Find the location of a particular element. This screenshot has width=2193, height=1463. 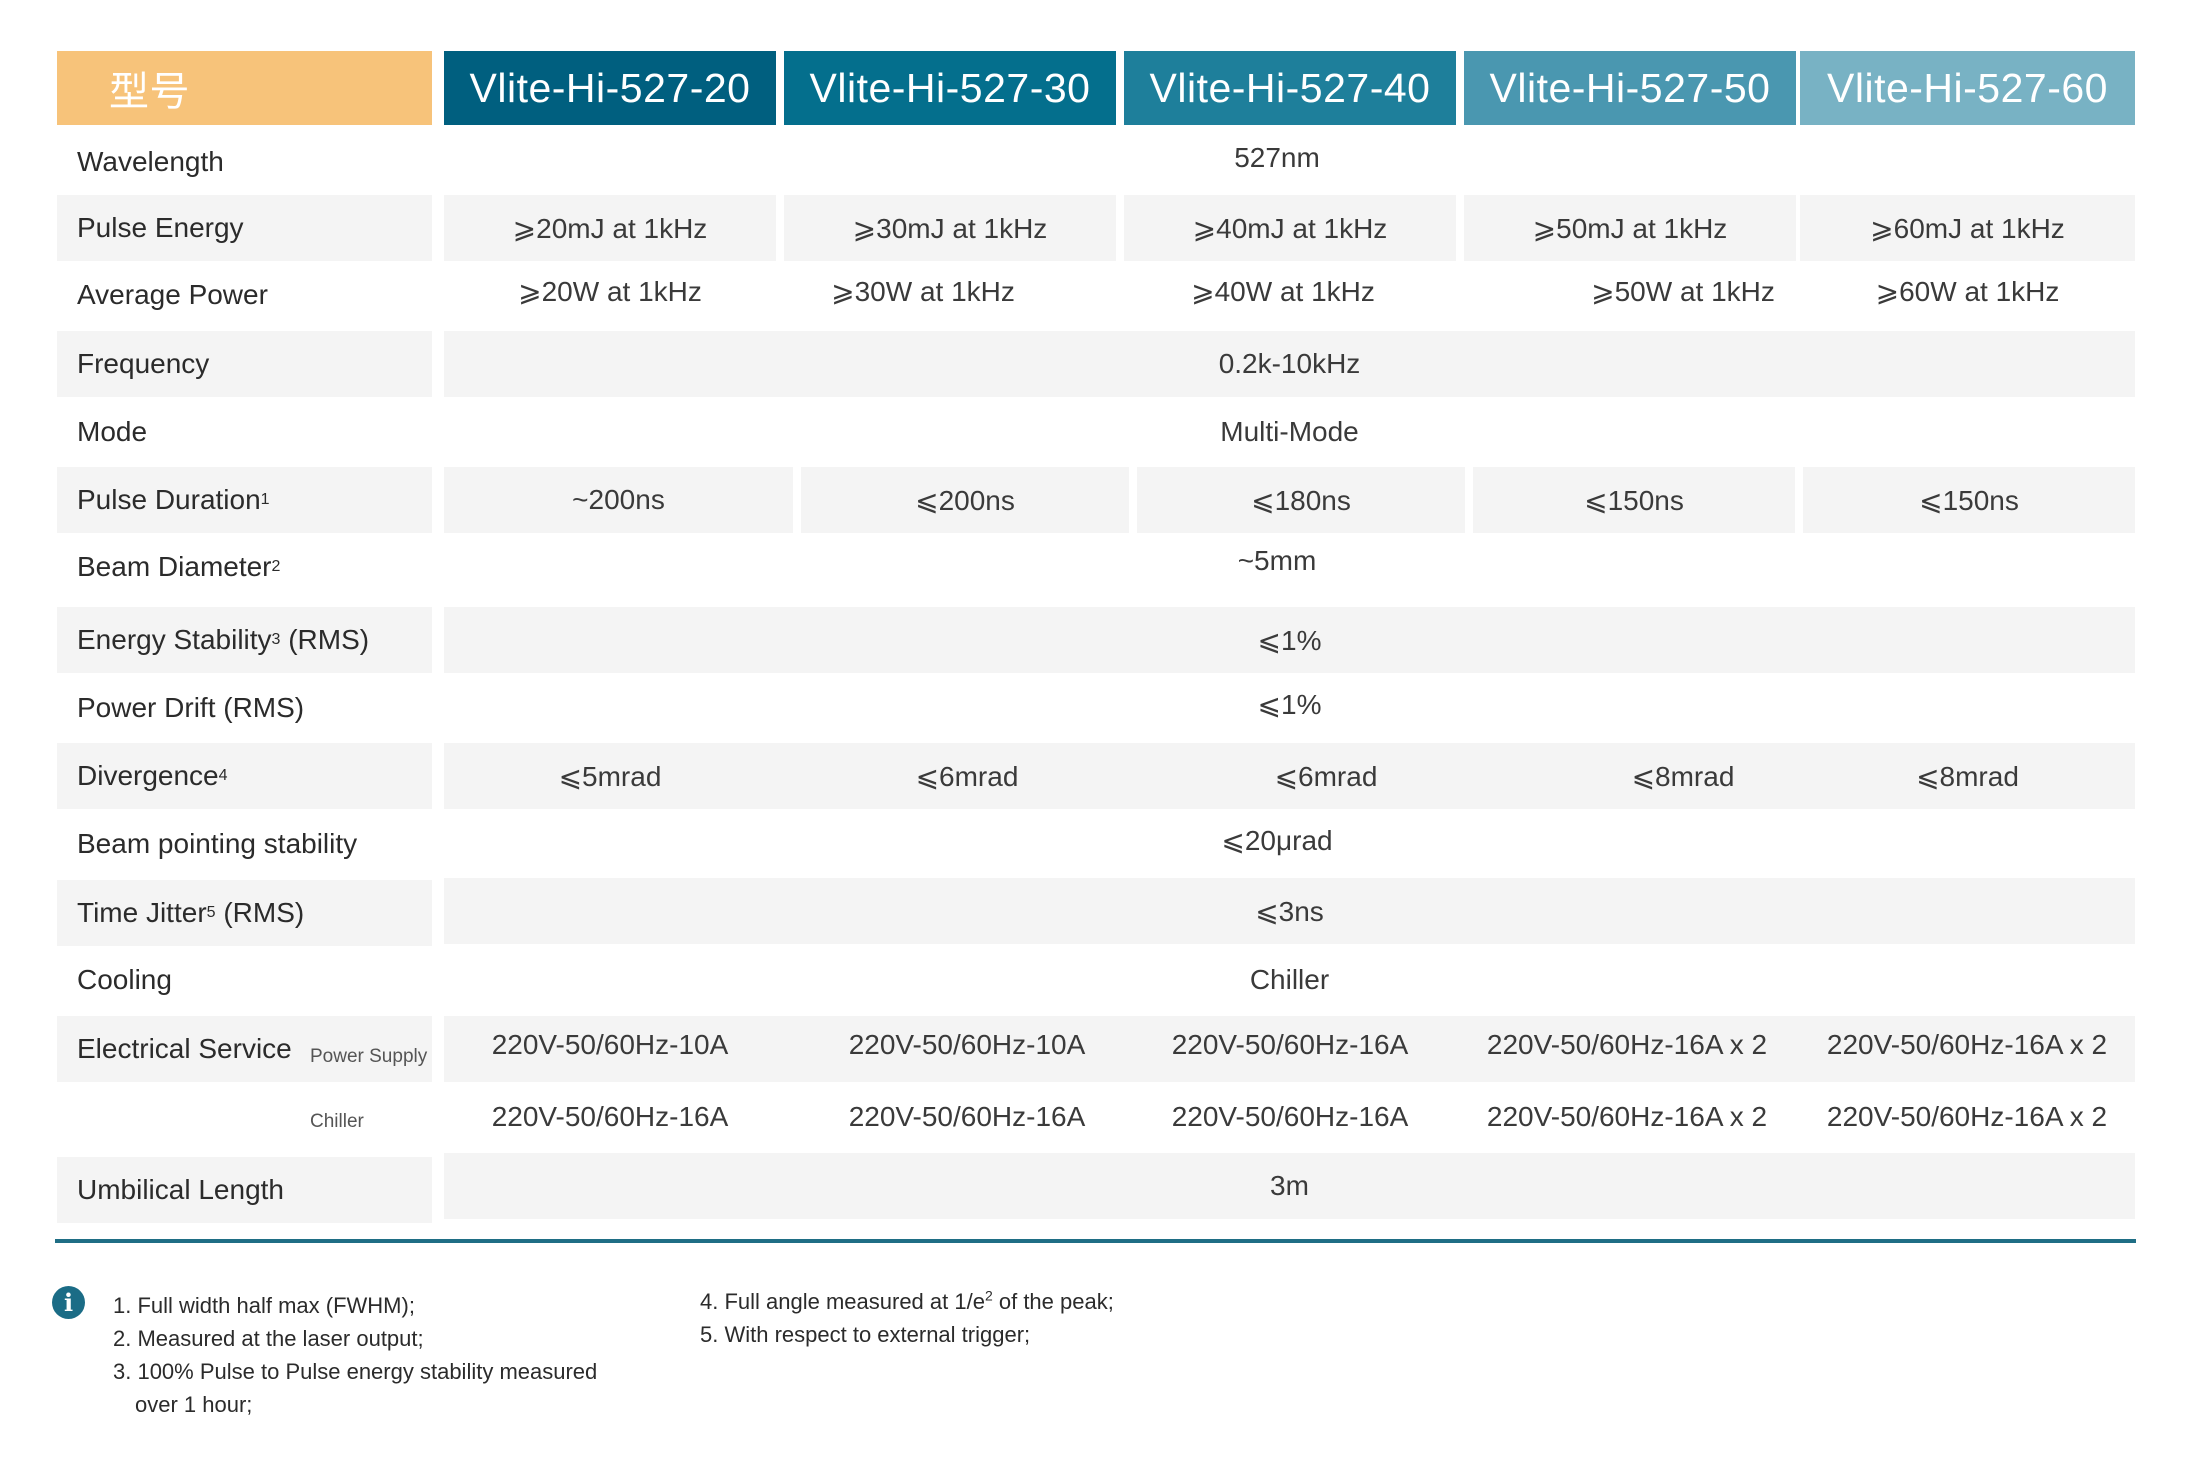

footnote-1: 1. Full width half max (FWHM); is located at coordinates (264, 1305).